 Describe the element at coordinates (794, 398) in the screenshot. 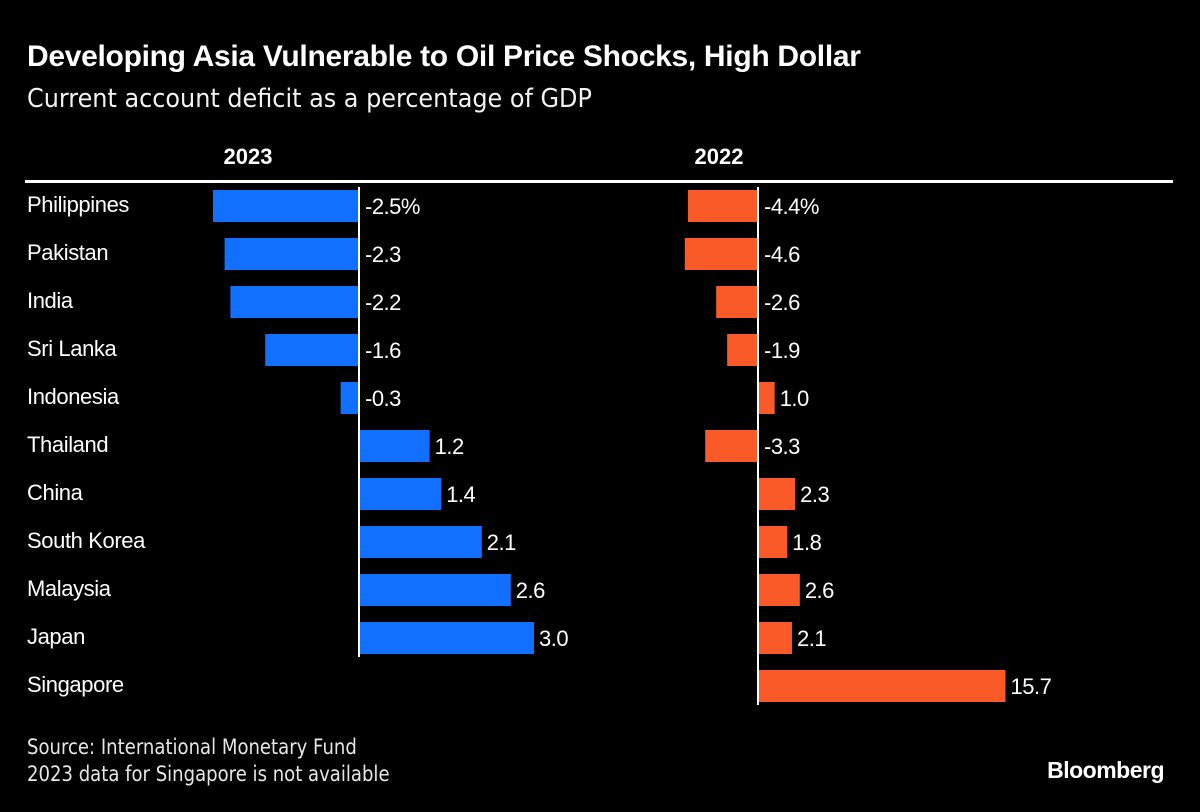

I see `data-label: 1.0` at that location.